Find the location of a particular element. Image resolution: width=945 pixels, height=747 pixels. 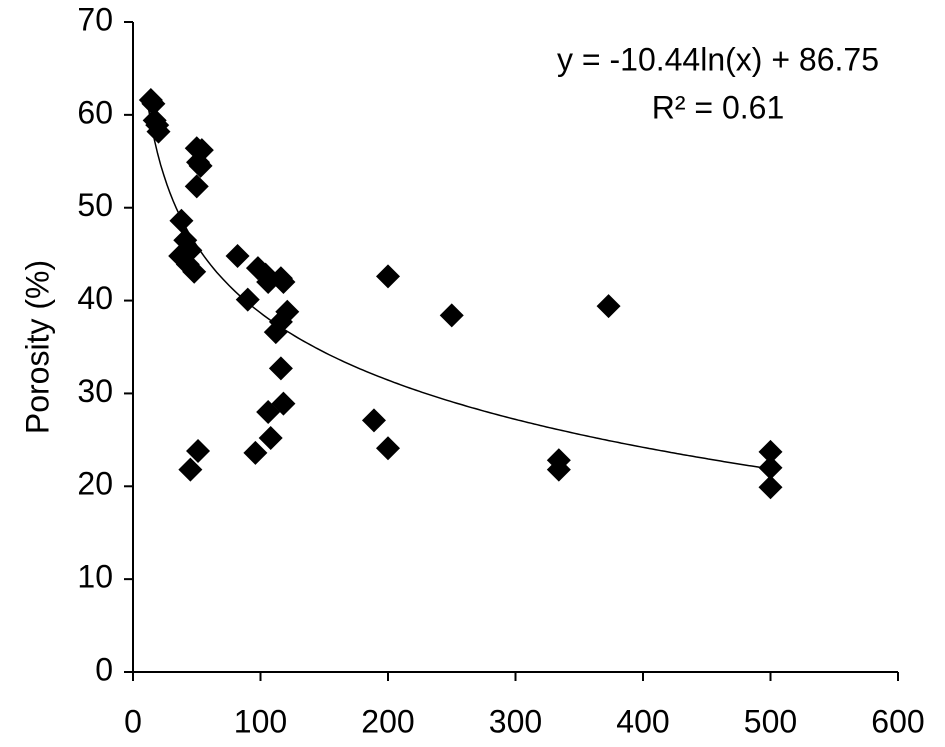

y-axis-label: Porosity (%) is located at coordinates (37, 347).